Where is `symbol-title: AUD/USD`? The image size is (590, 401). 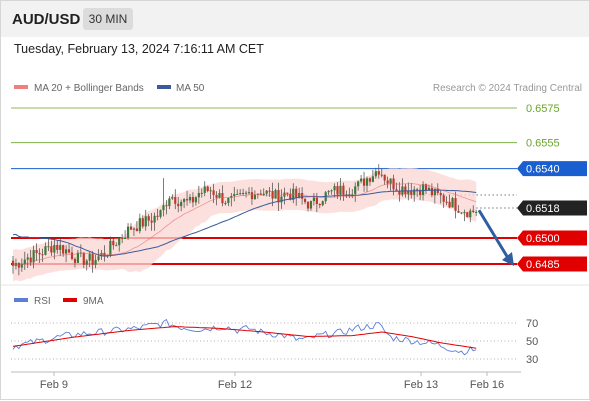 symbol-title: AUD/USD is located at coordinates (46, 19).